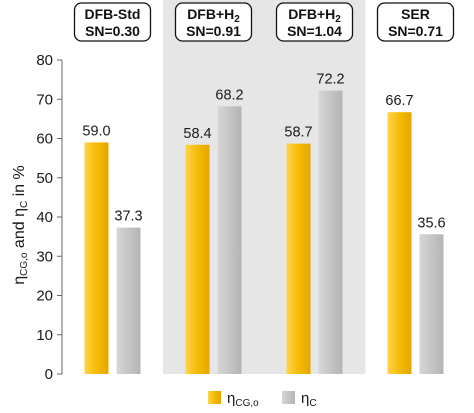 This screenshot has width=474, height=413. Describe the element at coordinates (44, 178) in the screenshot. I see `y-tick-label: 50` at that location.